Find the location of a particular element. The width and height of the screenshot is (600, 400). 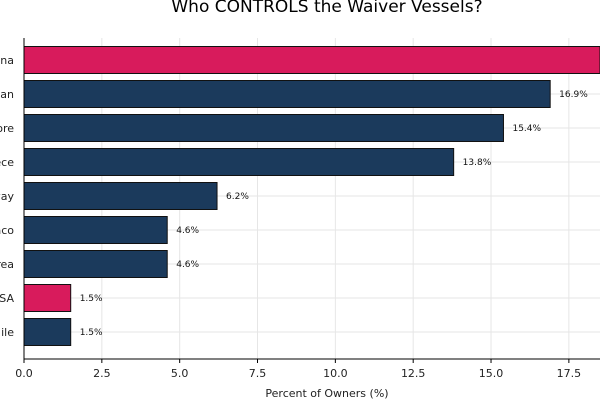

category-label: ece is located at coordinates (7, 162).